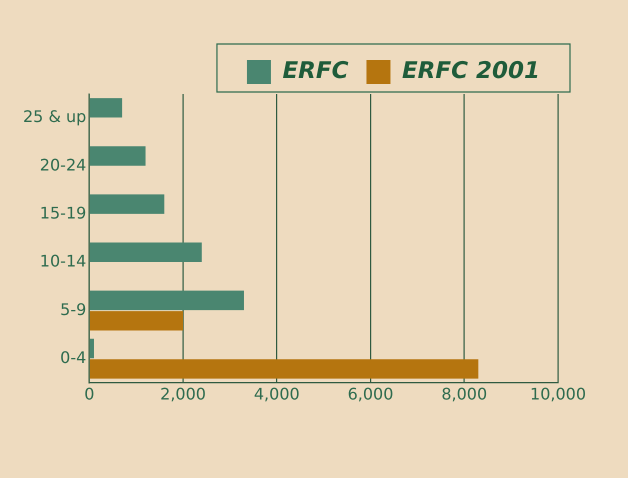  What do you see at coordinates (63, 212) in the screenshot?
I see `y-tick-label: 15-19` at bounding box center [63, 212].